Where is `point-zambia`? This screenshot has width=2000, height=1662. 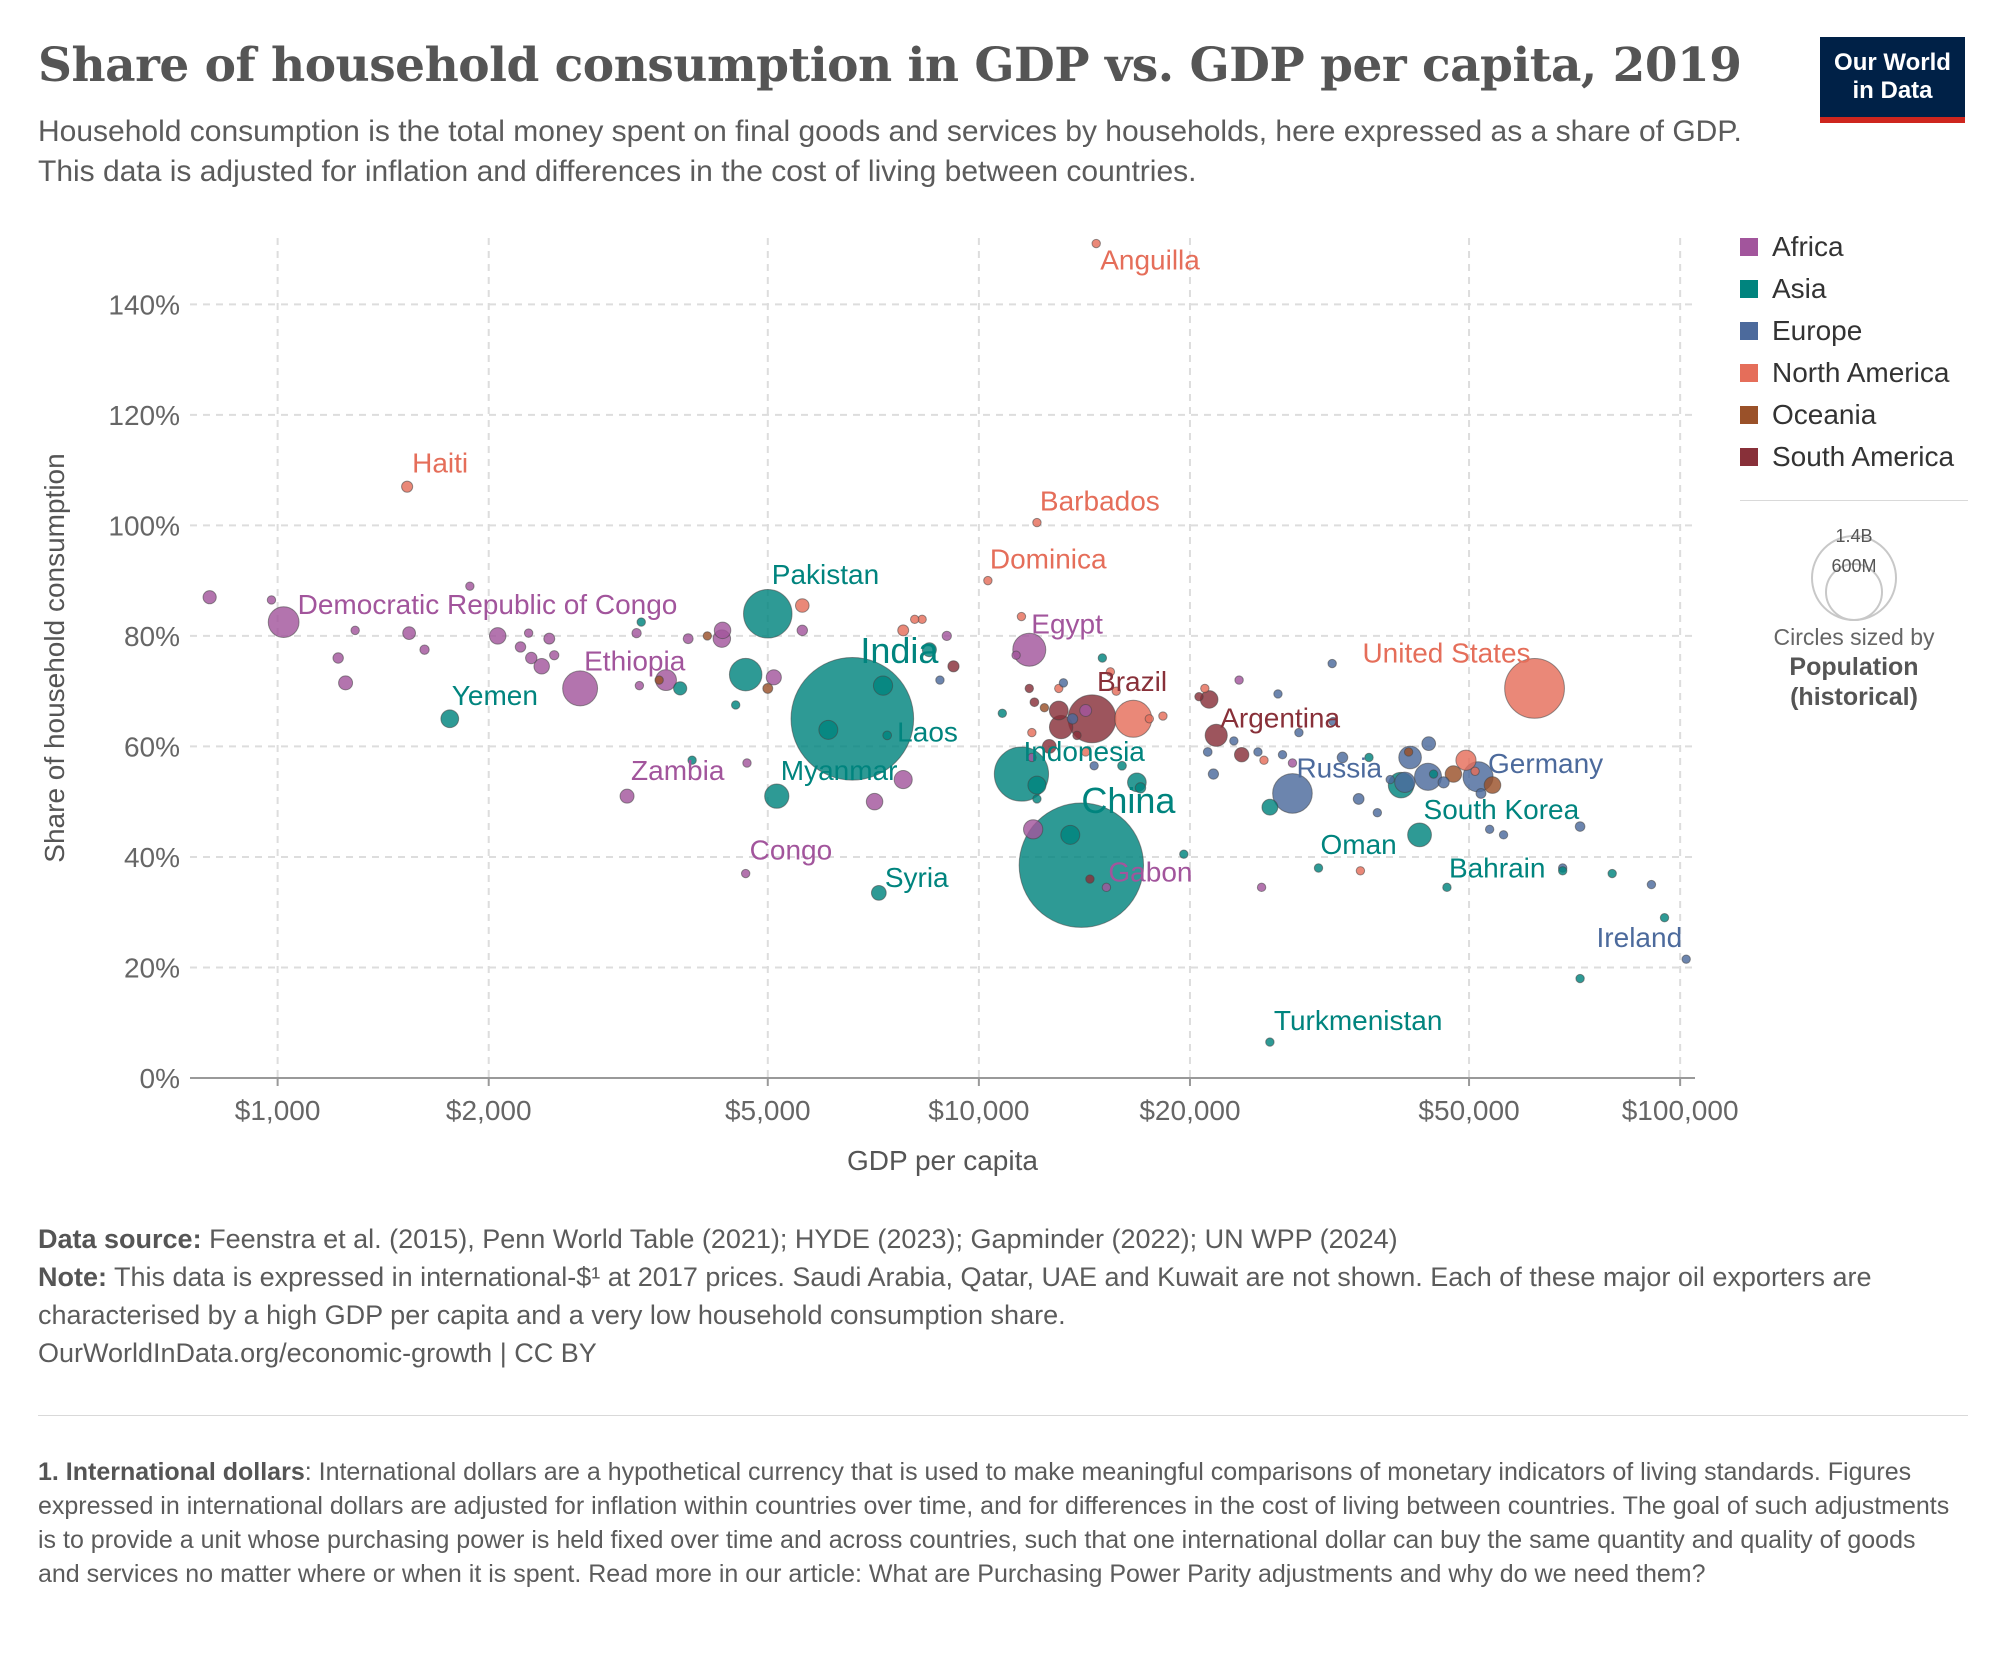
point-zambia is located at coordinates (627, 796).